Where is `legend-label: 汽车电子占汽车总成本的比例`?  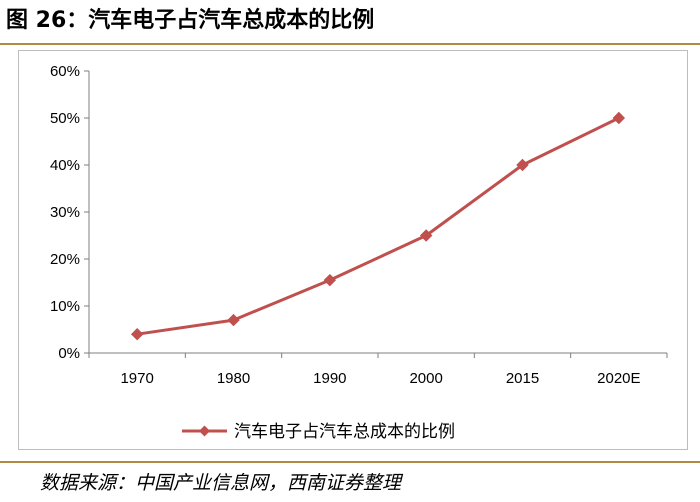 legend-label: 汽车电子占汽车总成本的比例 is located at coordinates (344, 432).